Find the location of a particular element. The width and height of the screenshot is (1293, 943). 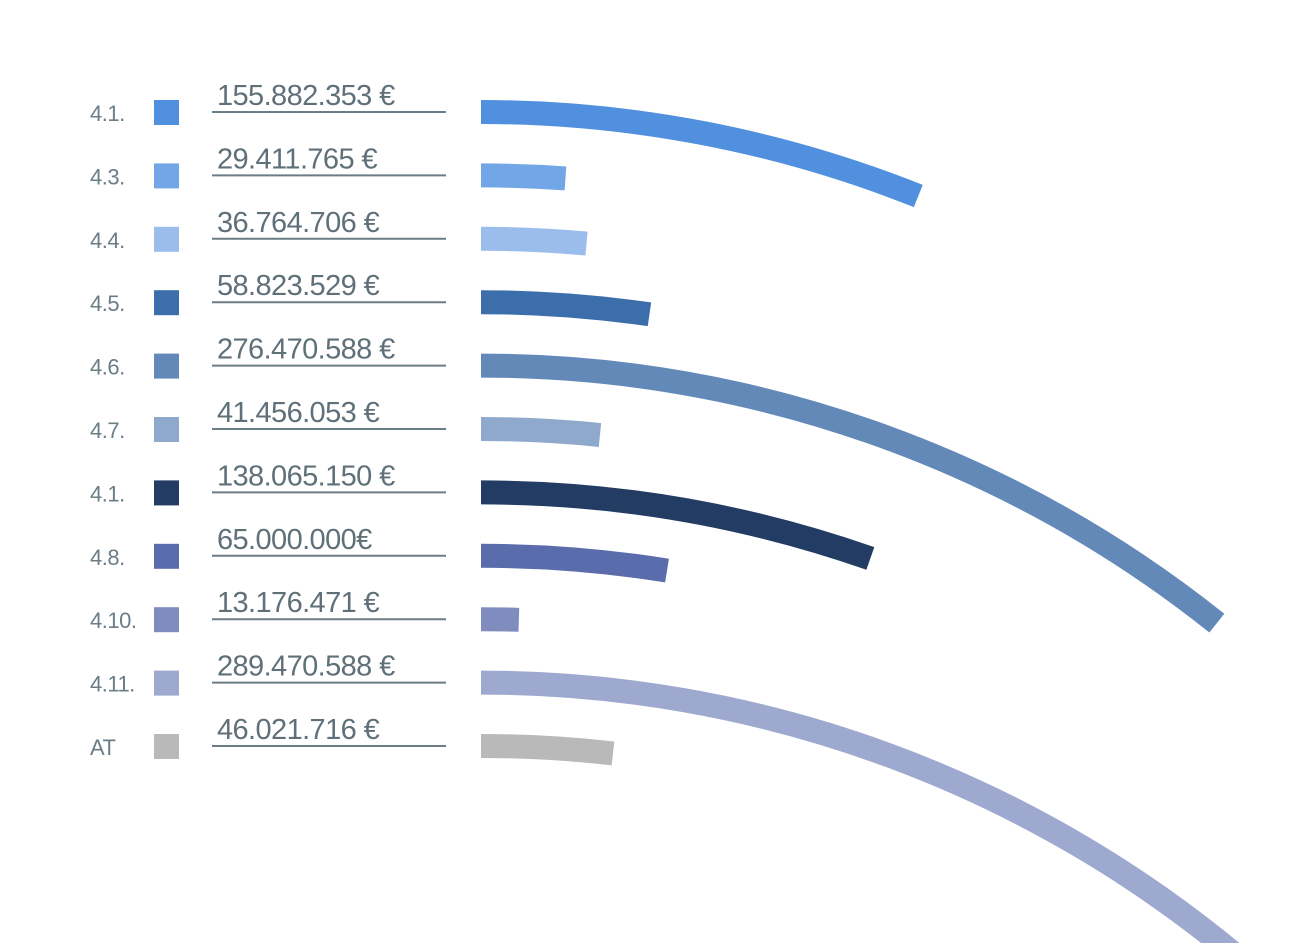

category-label: 4.4. is located at coordinates (107, 240).